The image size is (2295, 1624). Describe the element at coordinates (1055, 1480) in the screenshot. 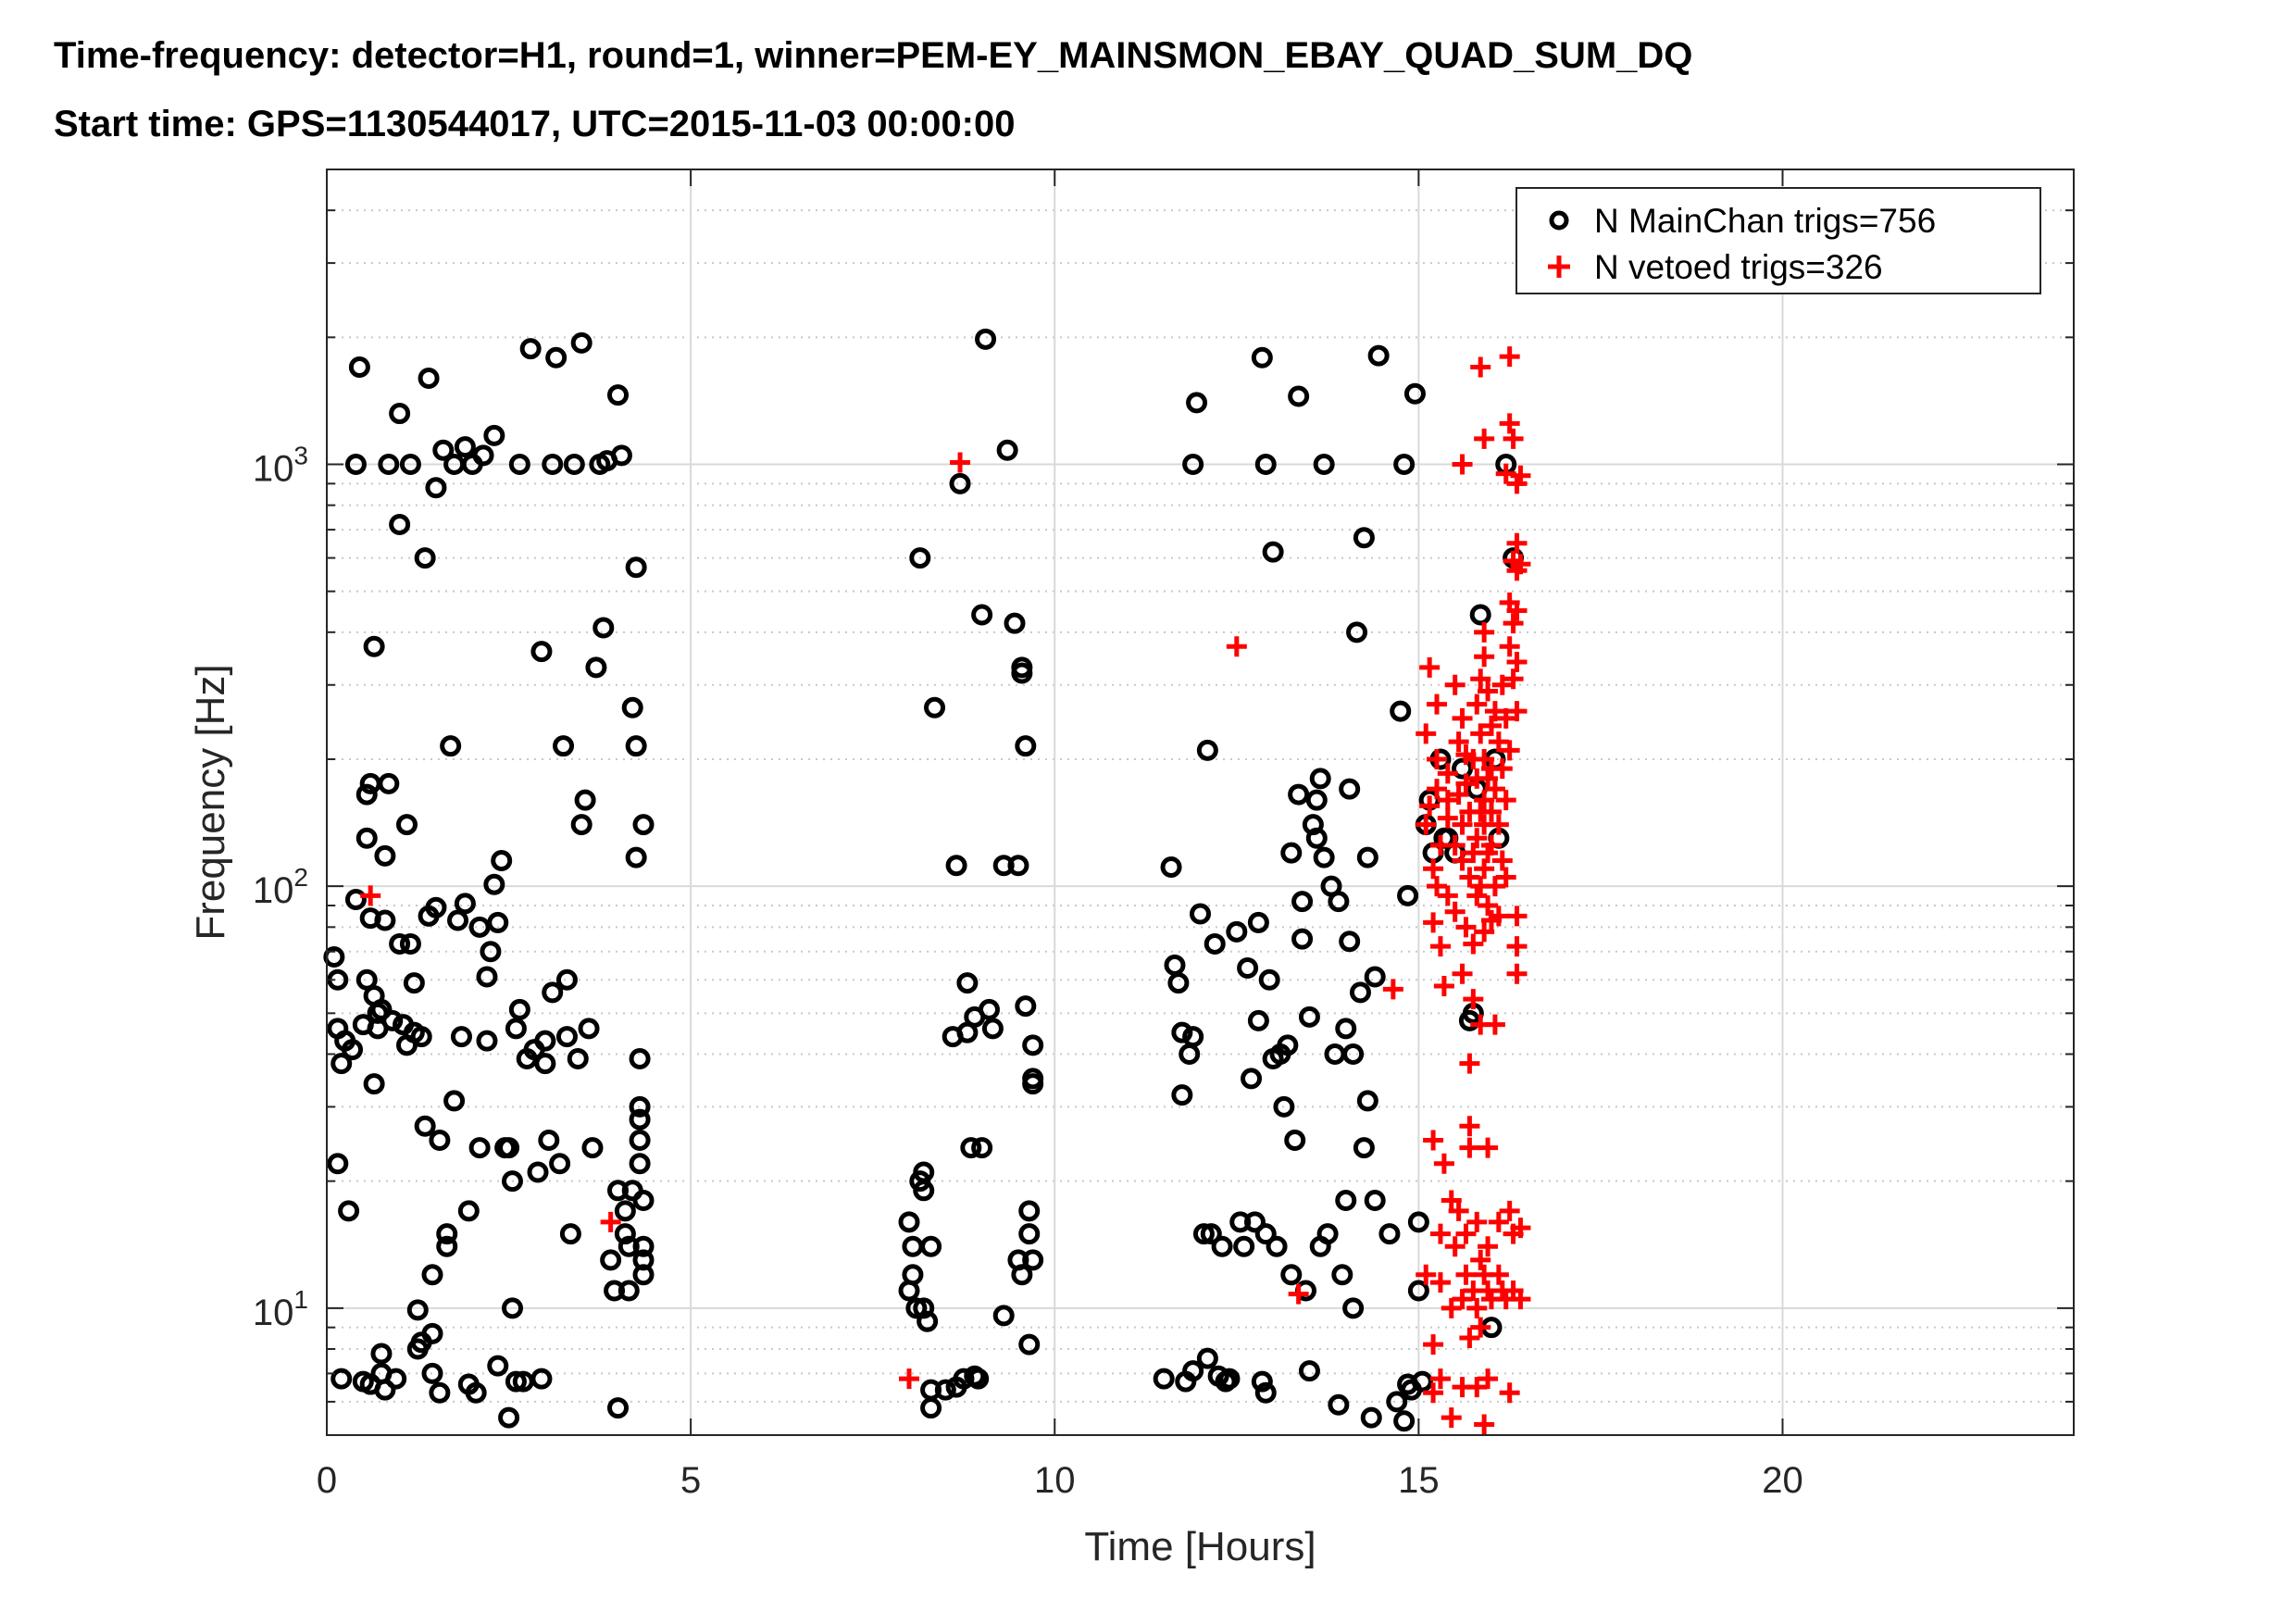

I see `x-tick-label: 10` at that location.